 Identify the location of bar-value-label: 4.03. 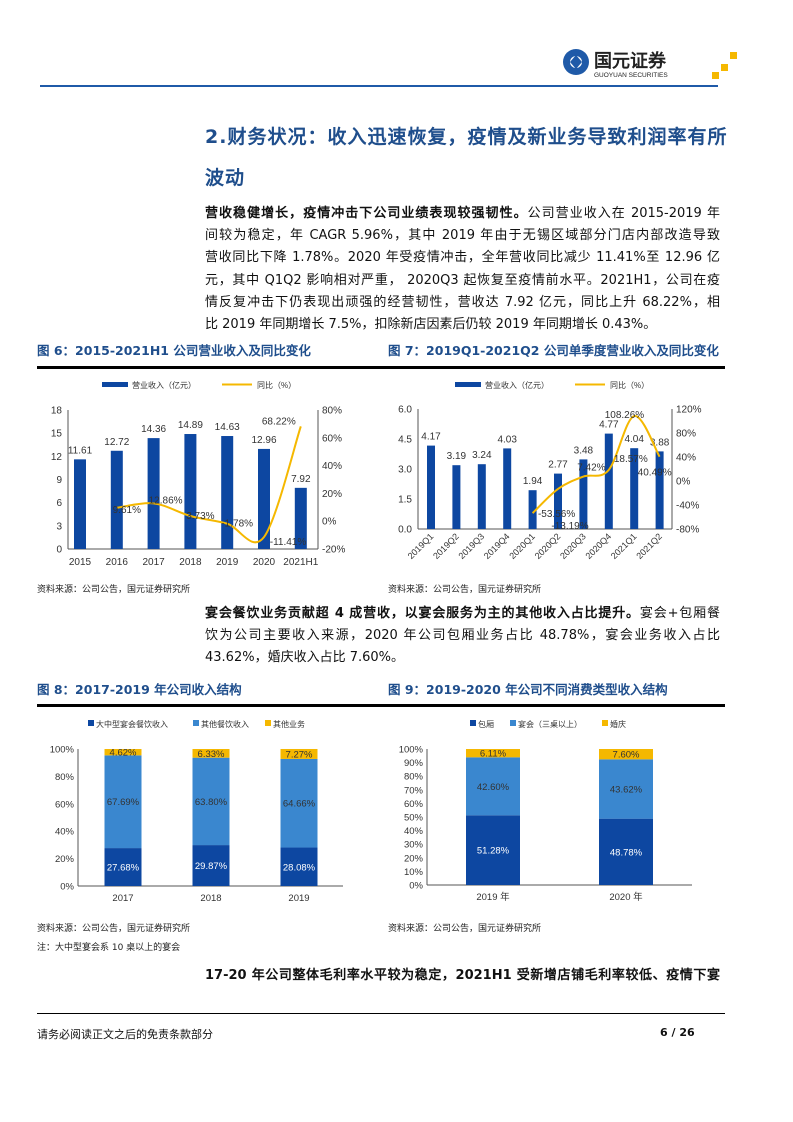
(507, 439).